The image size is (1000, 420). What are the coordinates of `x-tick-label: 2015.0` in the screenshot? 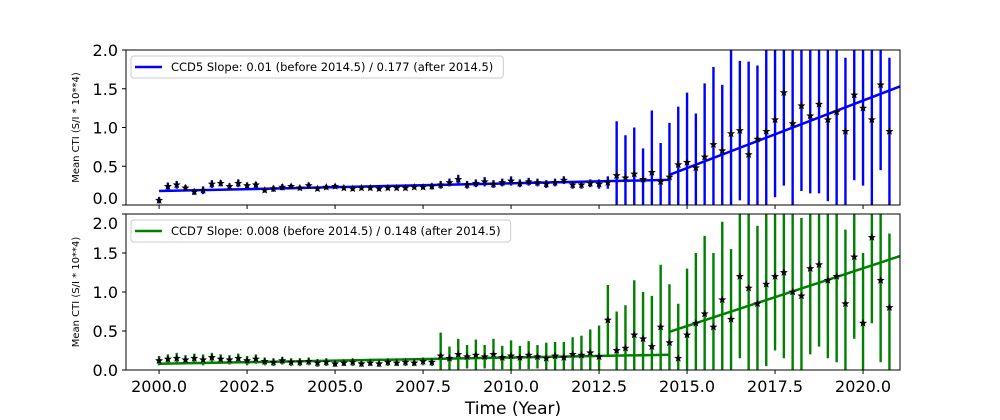 It's located at (687, 386).